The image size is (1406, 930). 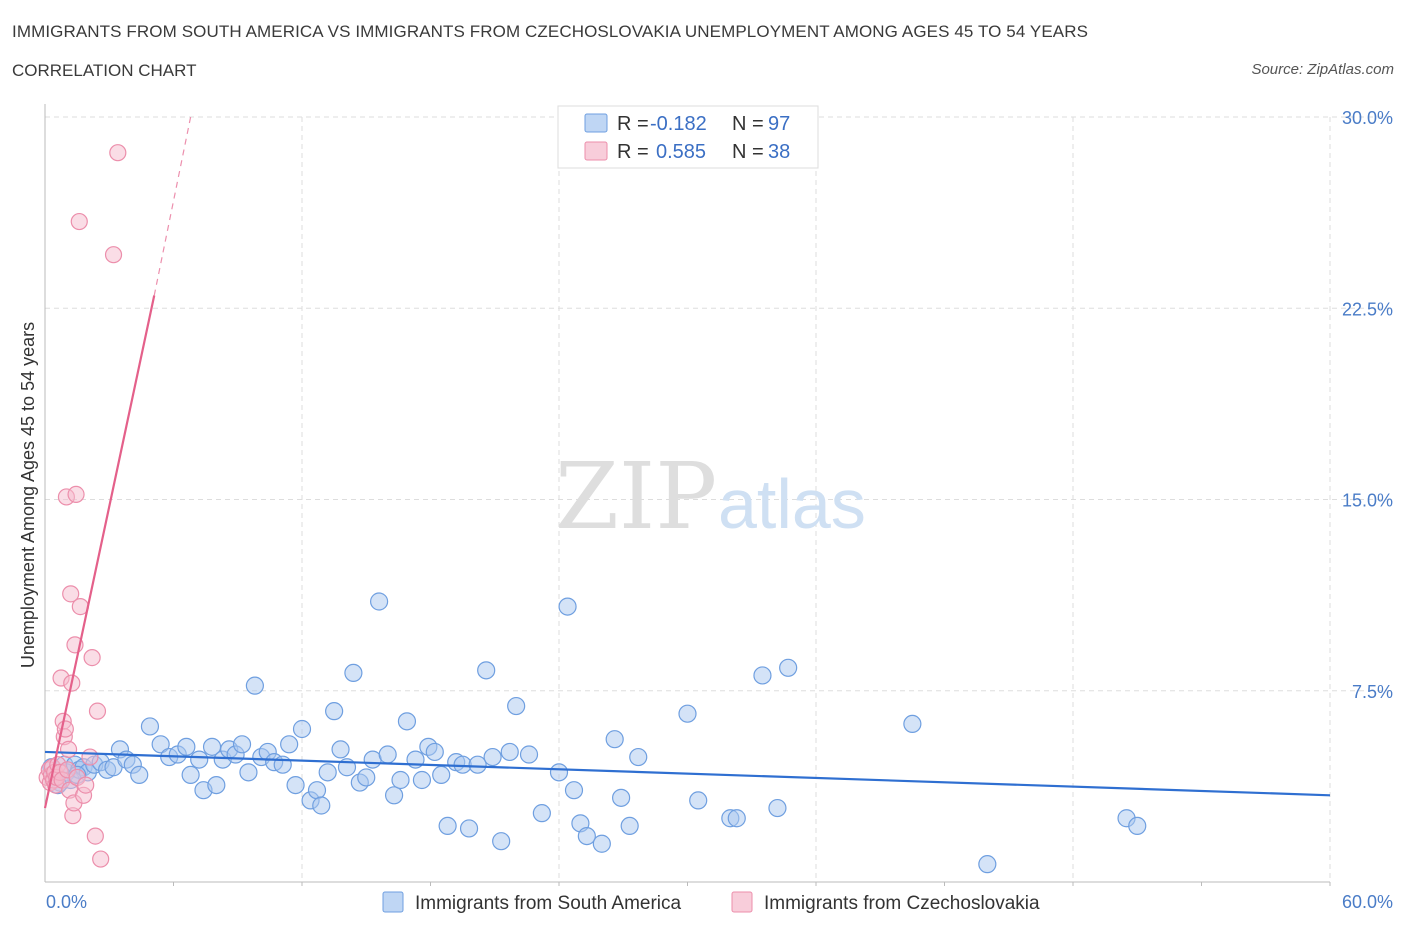 What do you see at coordinates (687, 773) in the screenshot?
I see `trendline-south-america` at bounding box center [687, 773].